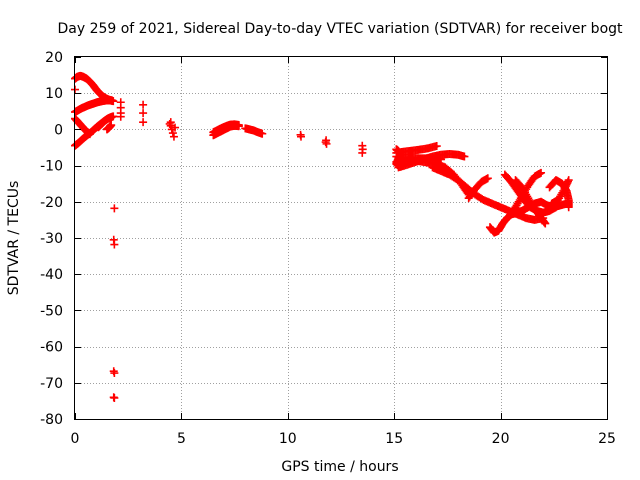  Describe the element at coordinates (54, 58) in the screenshot. I see `y-tick-label: 20` at that location.